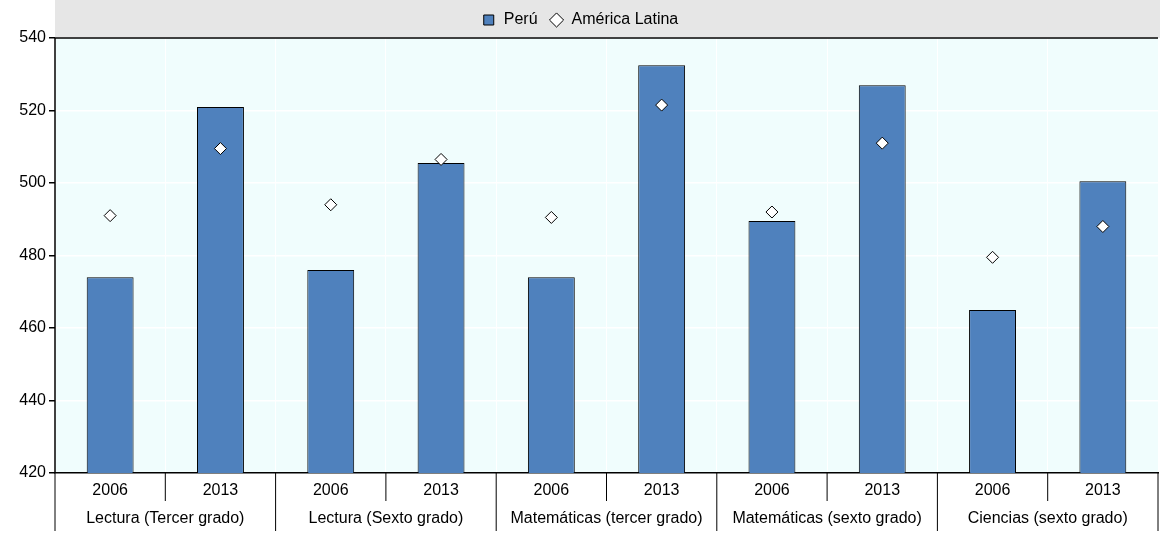  What do you see at coordinates (386, 518) in the screenshot?
I see `text: Lectura (Sexto grado)` at bounding box center [386, 518].